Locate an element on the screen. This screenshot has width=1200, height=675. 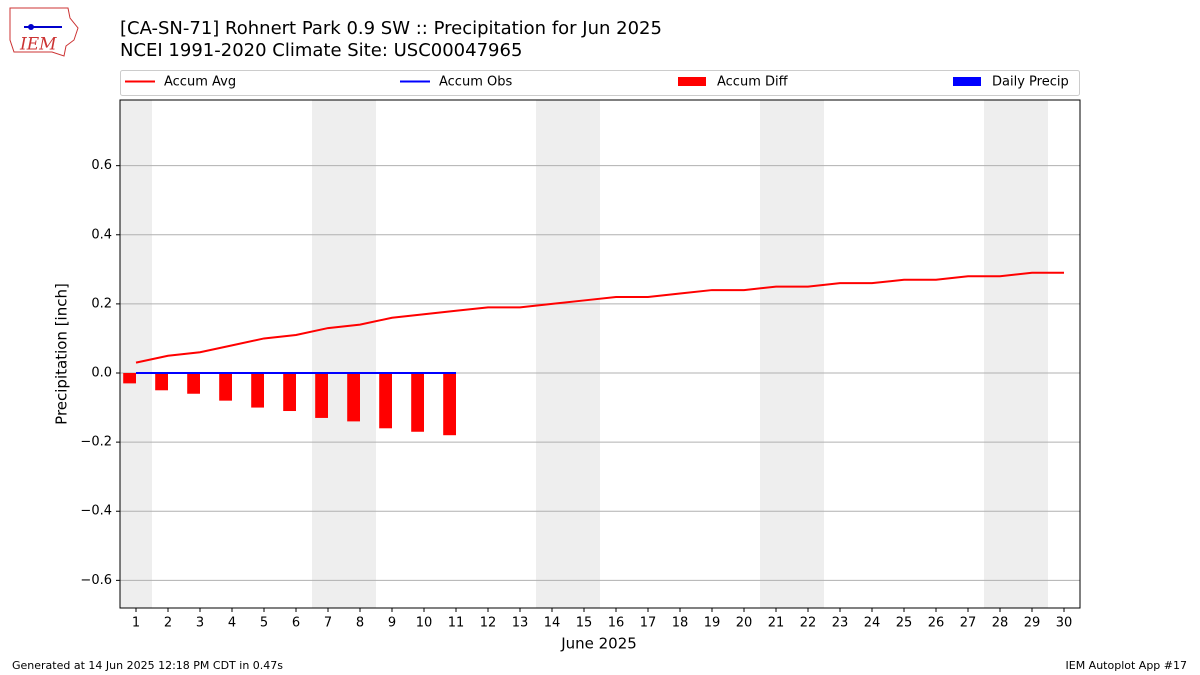
x-tick-label: 6 is located at coordinates (296, 623).